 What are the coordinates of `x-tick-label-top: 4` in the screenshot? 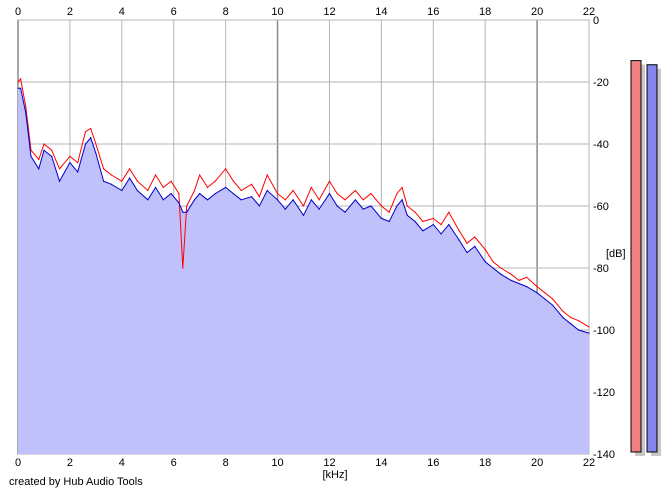 It's located at (122, 12).